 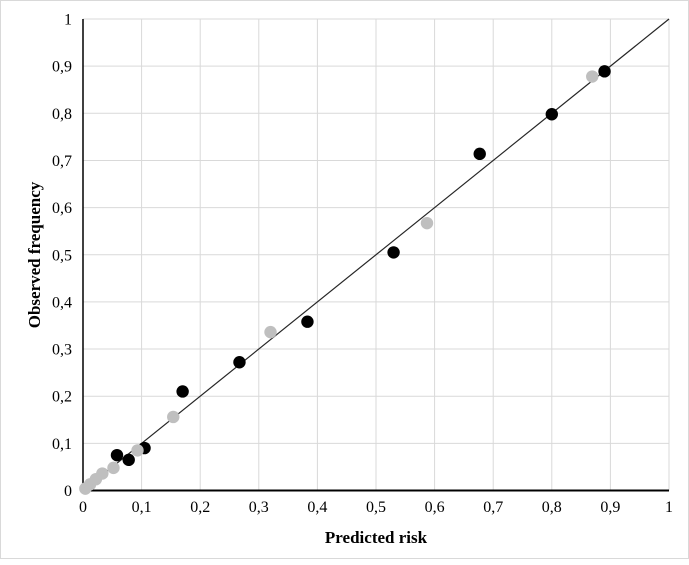 I want to click on x-tick-label: 1, so click(x=669, y=507).